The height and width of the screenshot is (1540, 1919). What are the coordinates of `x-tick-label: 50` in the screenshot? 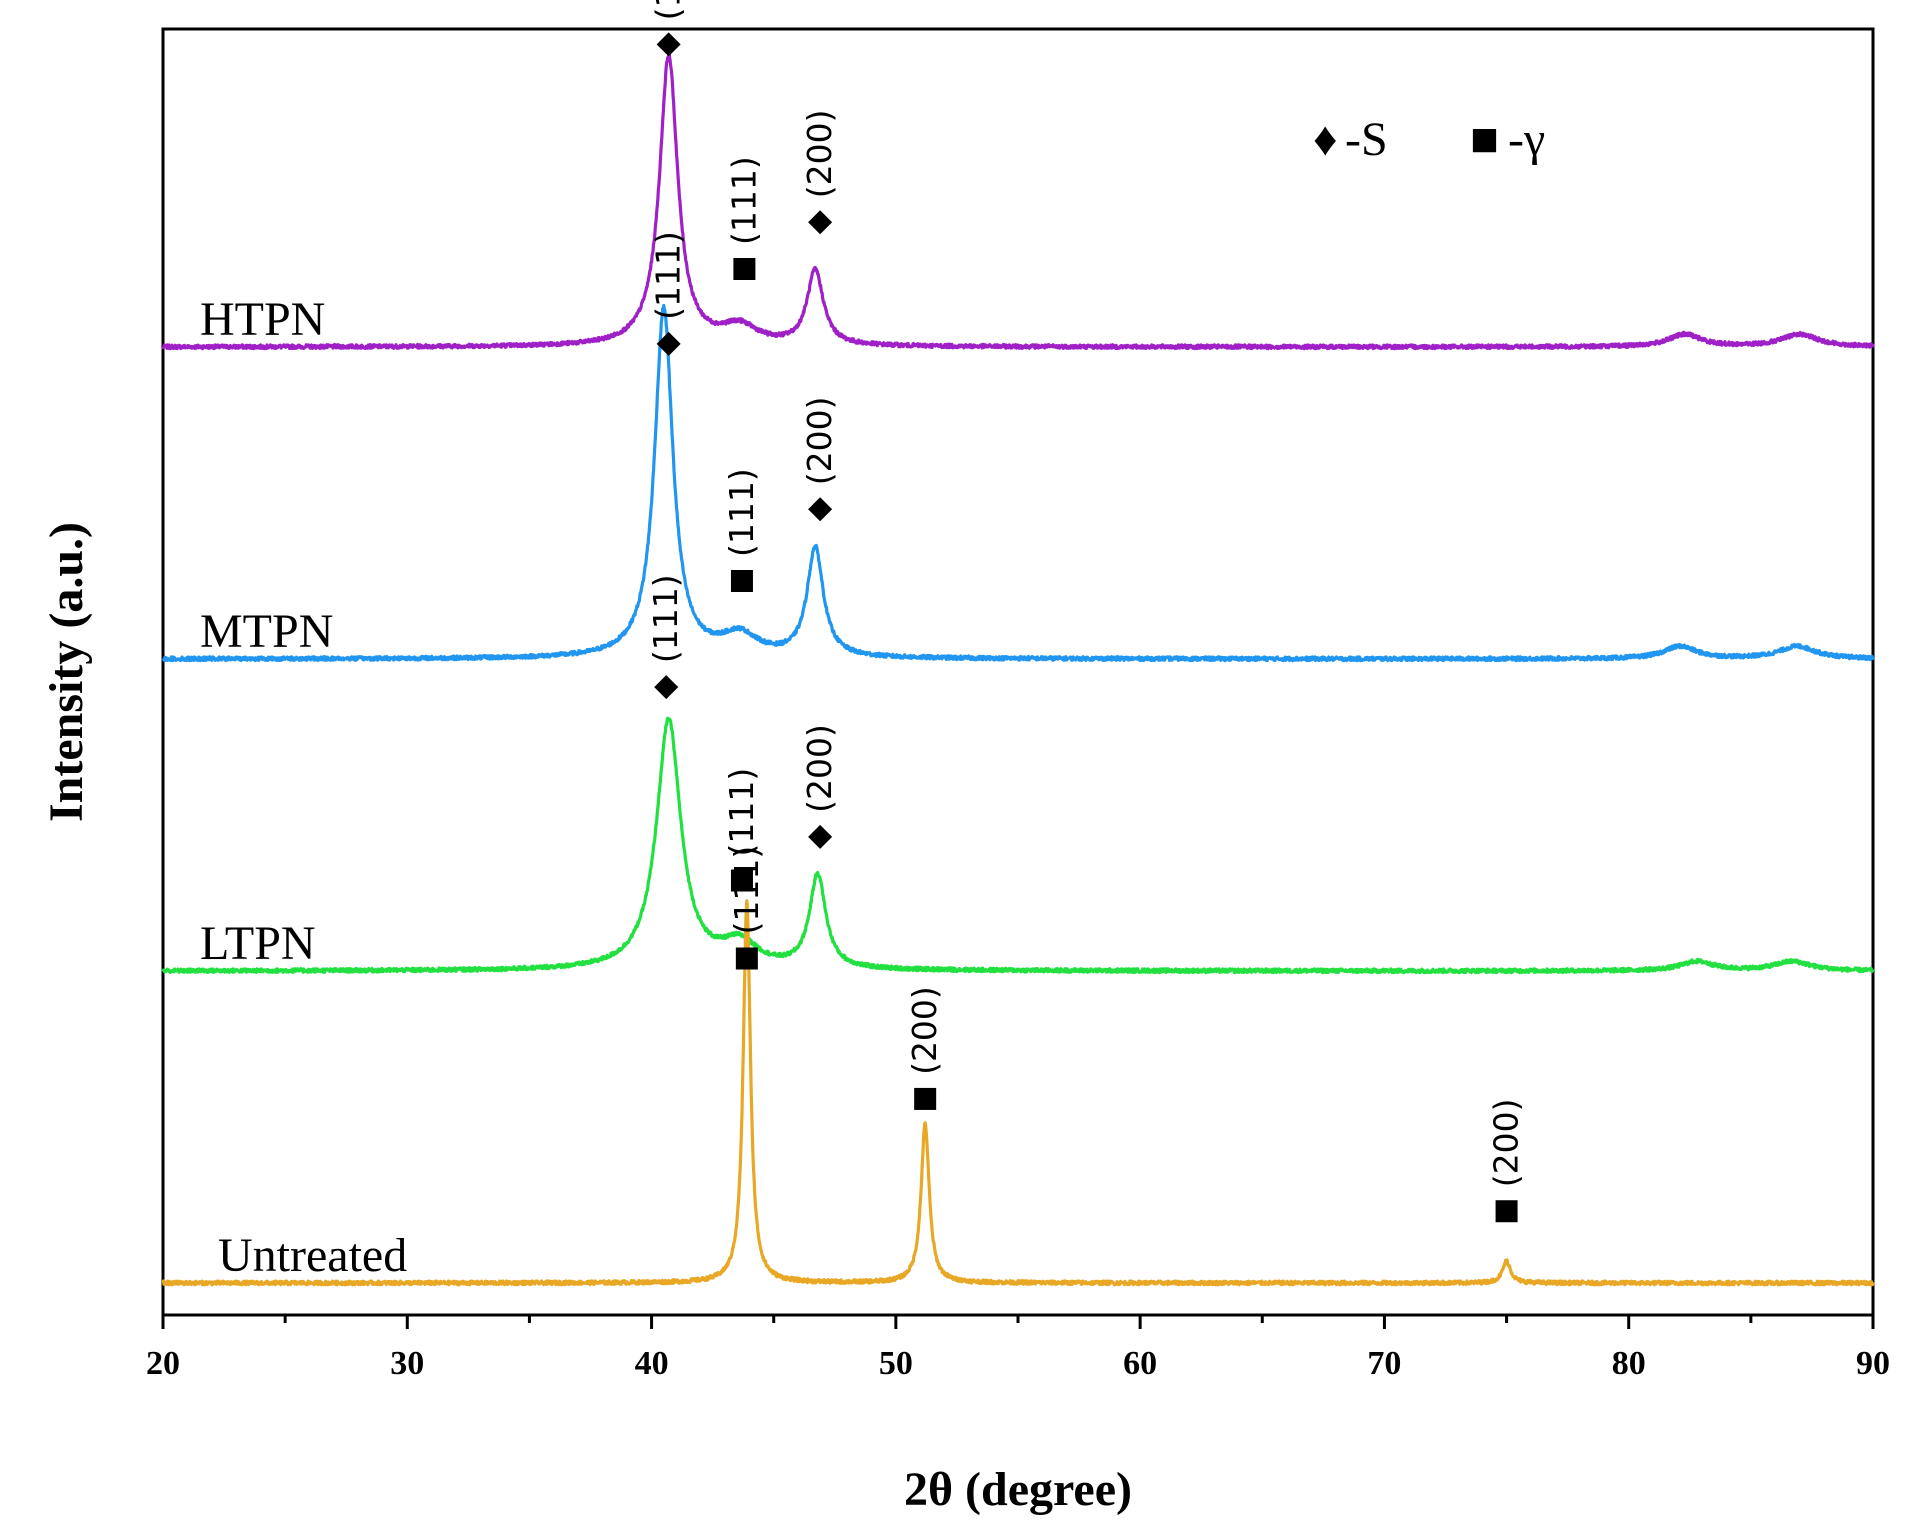 It's located at (896, 1363).